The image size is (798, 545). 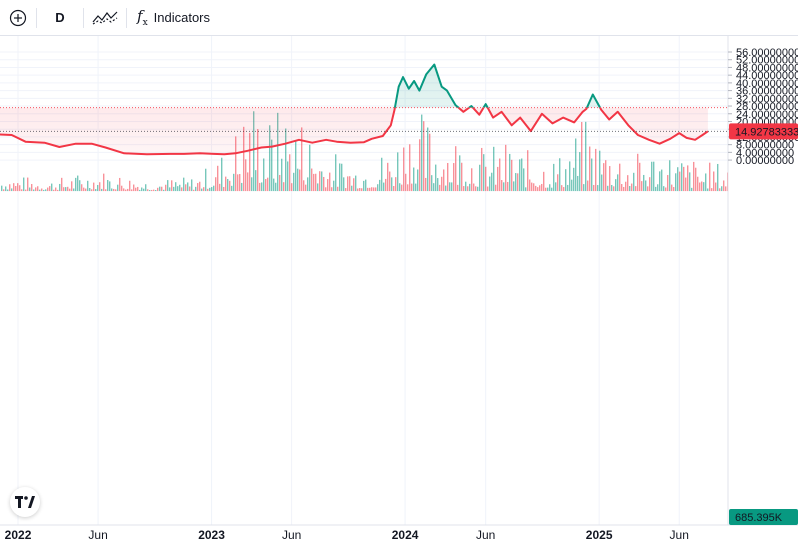 I want to click on toolbar-divider, so click(x=126, y=17).